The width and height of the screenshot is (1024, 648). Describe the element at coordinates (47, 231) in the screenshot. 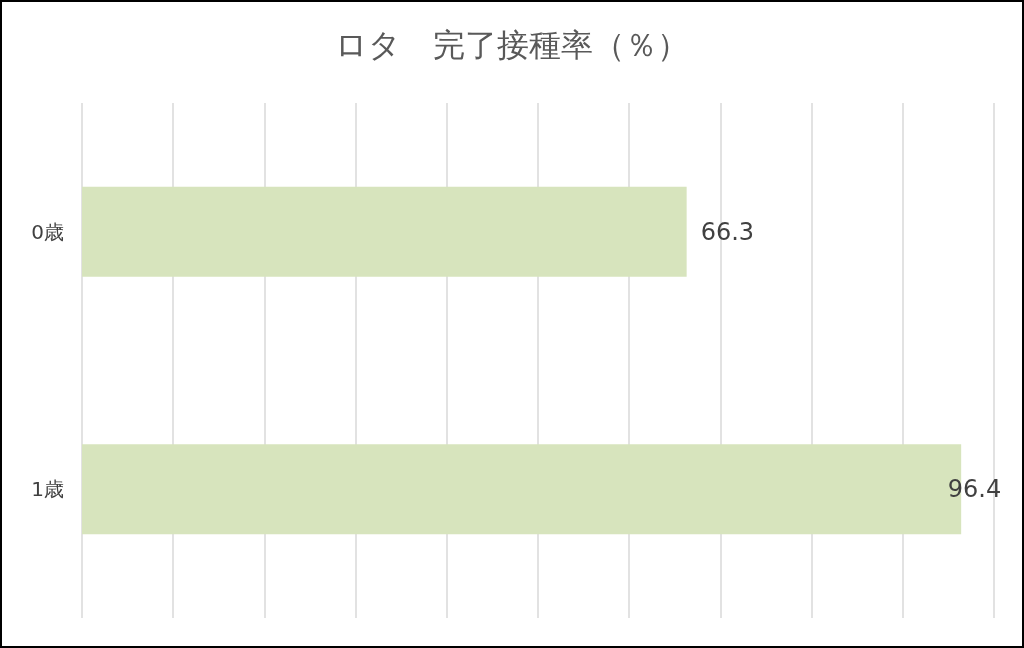

I see `y-tick-label: 0歳` at that location.